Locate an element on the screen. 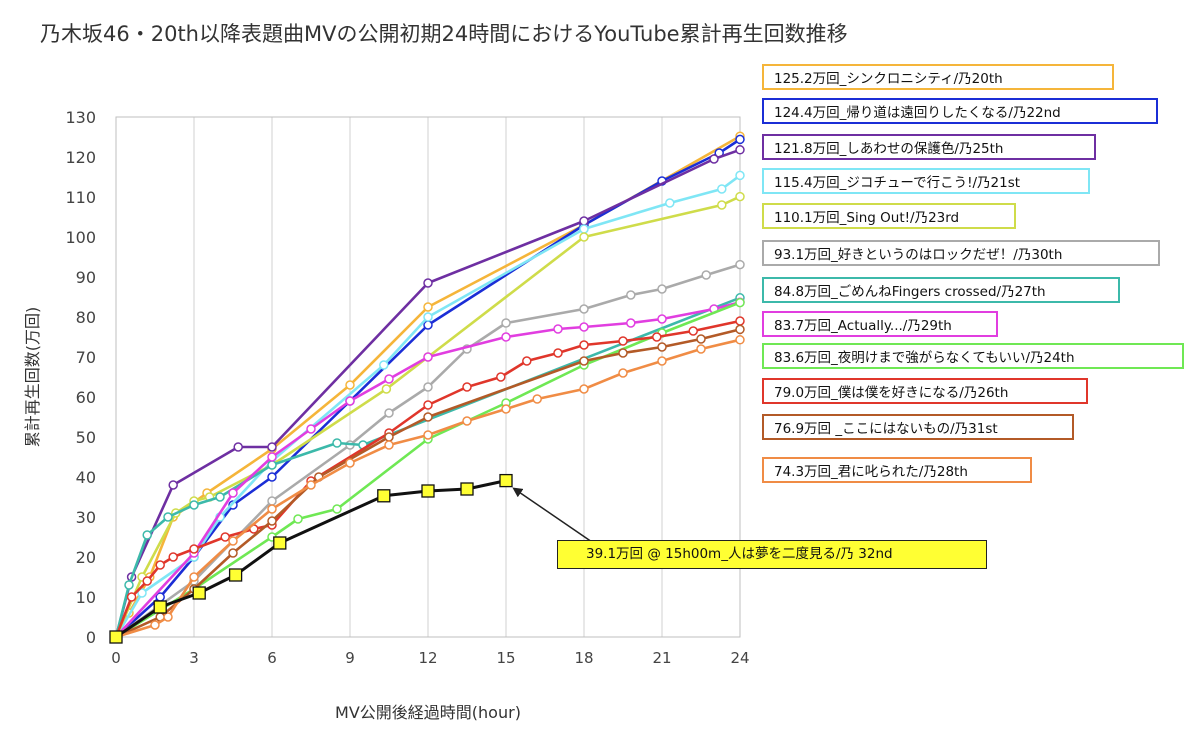 Image resolution: width=1200 pixels, height=745 pixels. x-tick-label: 21 is located at coordinates (661, 658).